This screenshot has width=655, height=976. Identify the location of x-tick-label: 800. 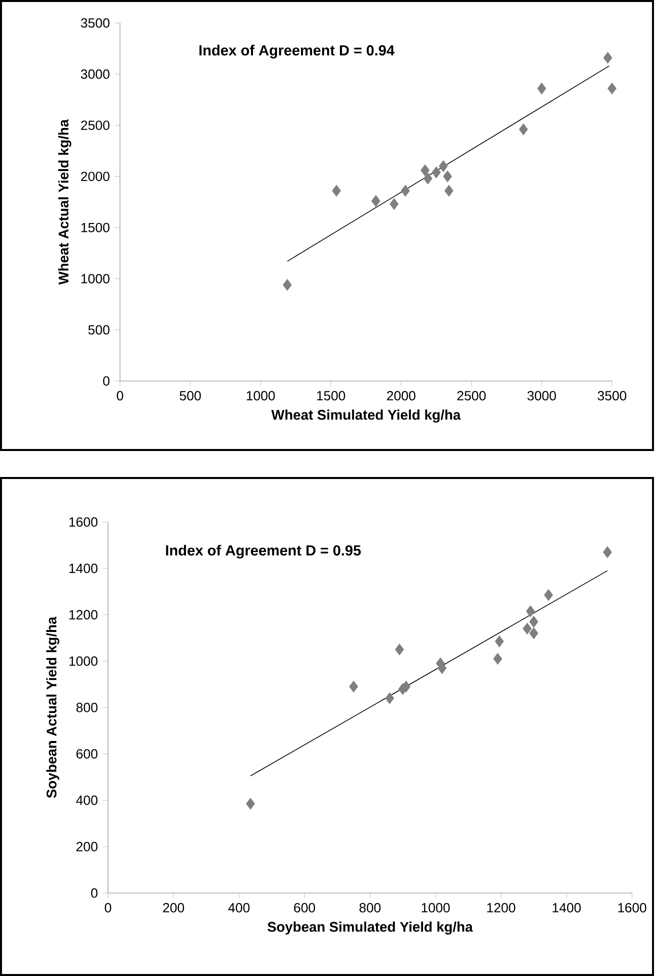
(370, 907).